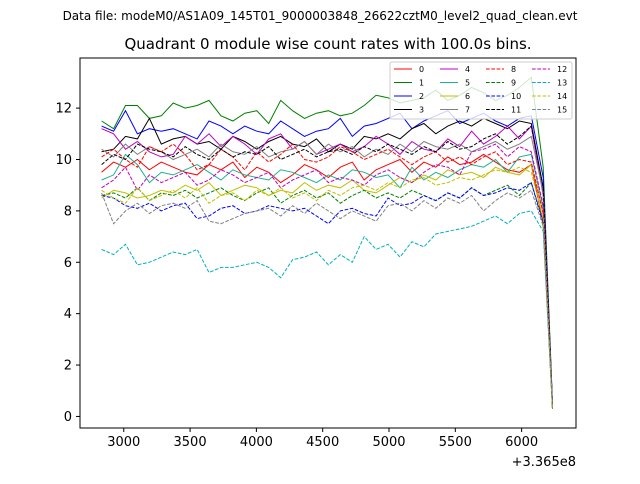 This screenshot has width=640, height=484. Describe the element at coordinates (562, 96) in the screenshot. I see `legend-label-14: 14` at that location.